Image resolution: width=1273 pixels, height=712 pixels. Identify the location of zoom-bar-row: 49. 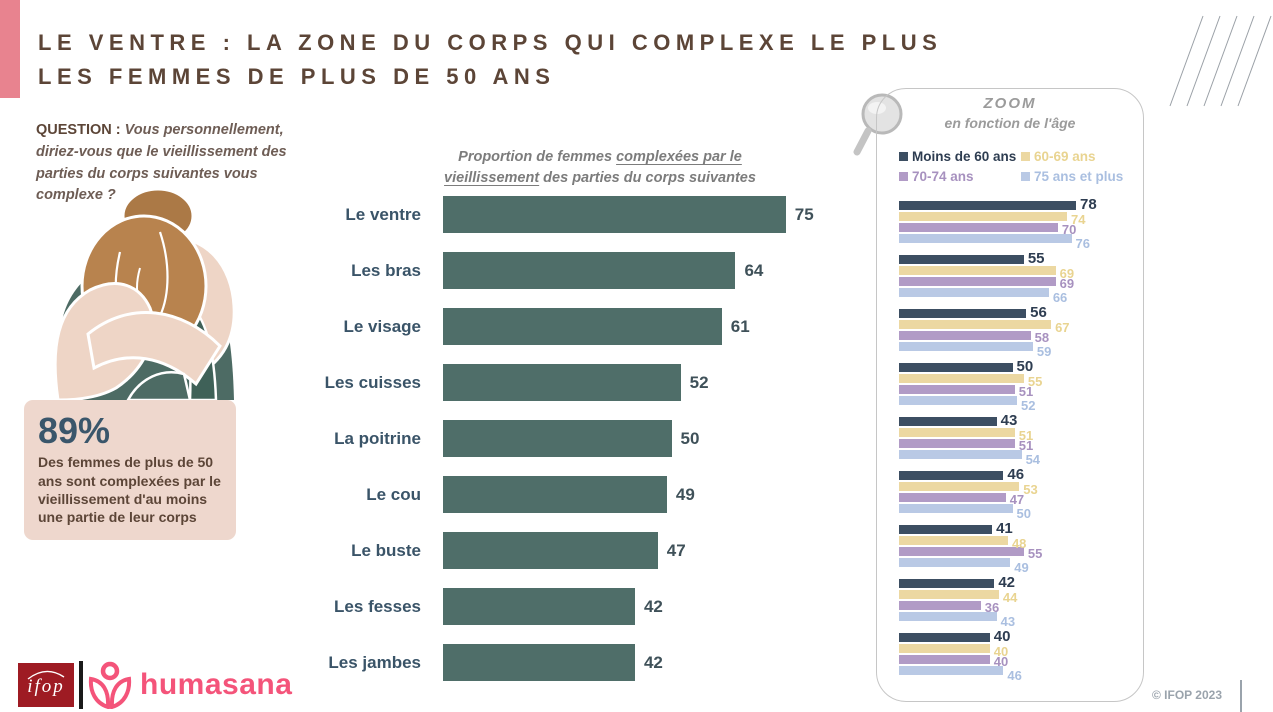
(998, 566).